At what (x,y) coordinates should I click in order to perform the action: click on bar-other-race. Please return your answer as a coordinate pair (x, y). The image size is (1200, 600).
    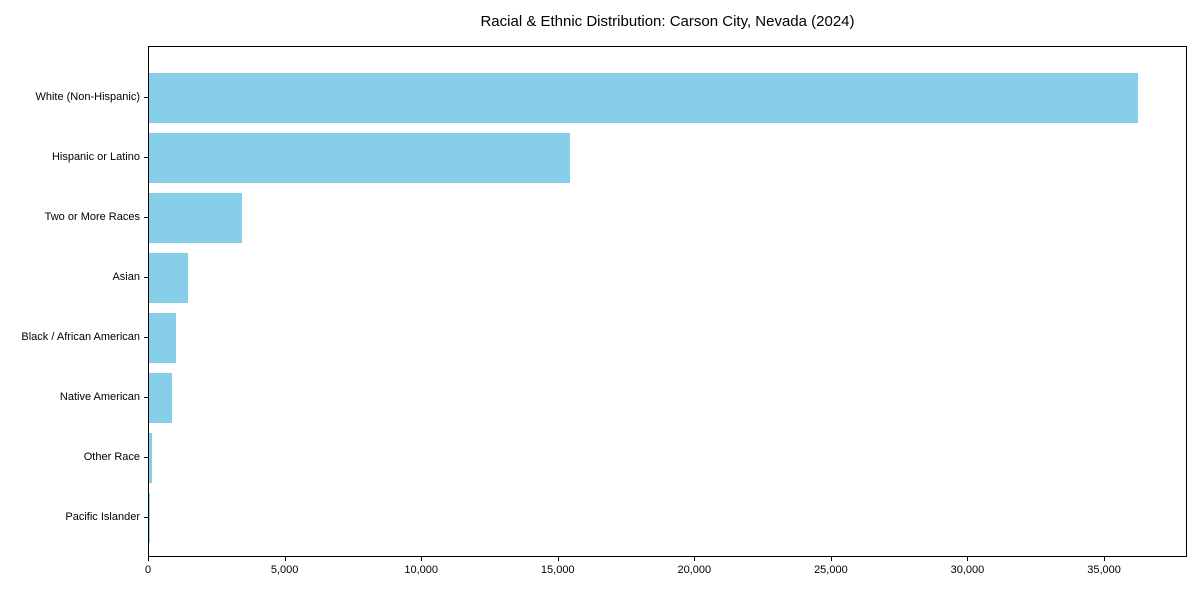
    Looking at the image, I should click on (151, 458).